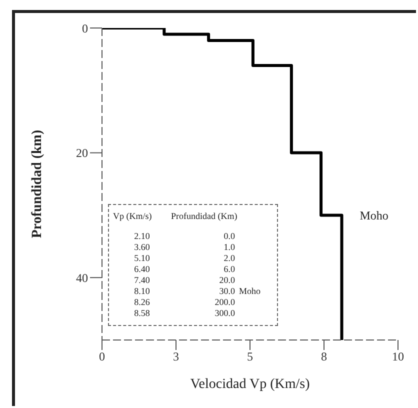 The height and width of the screenshot is (408, 418). Describe the element at coordinates (37, 184) in the screenshot. I see `y-axis-title: Profundidad (km)` at that location.